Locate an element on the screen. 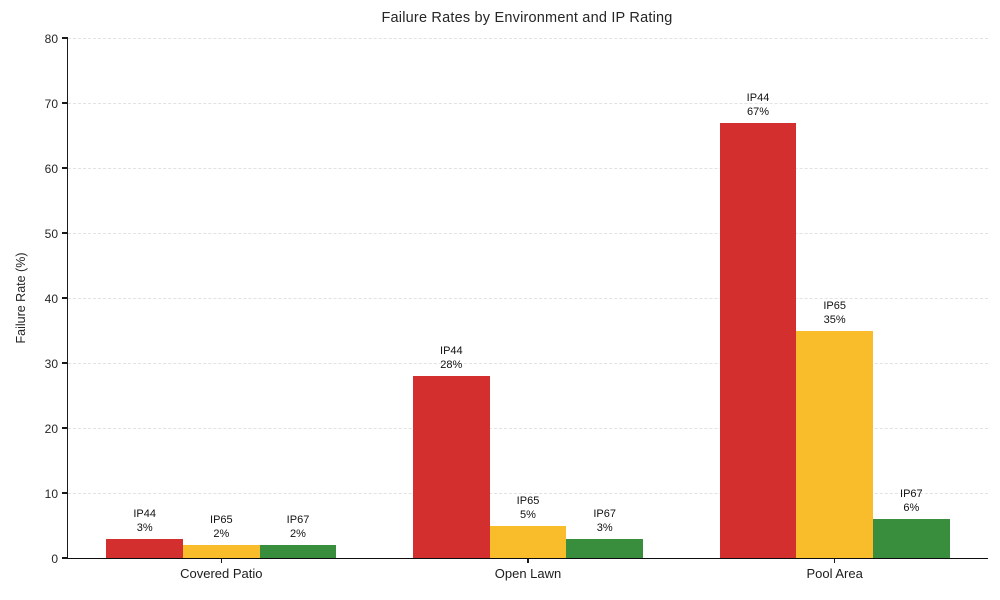 This screenshot has width=1000, height=600. y-tick-label: 20 is located at coordinates (51, 428).